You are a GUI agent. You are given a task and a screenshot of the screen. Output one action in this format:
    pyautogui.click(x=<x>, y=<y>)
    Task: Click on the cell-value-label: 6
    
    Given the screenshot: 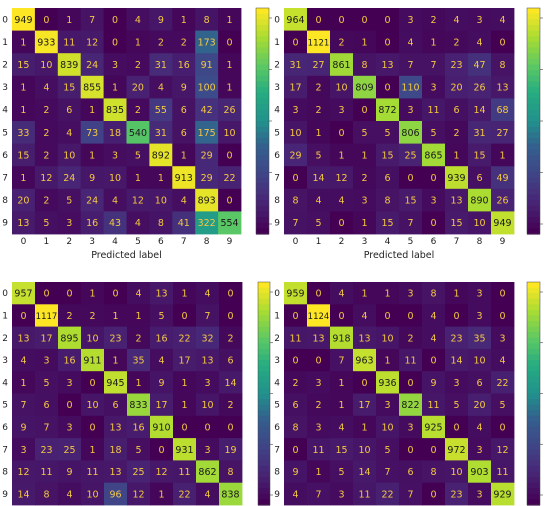 What is the action you would take?
    pyautogui.click(x=184, y=133)
    